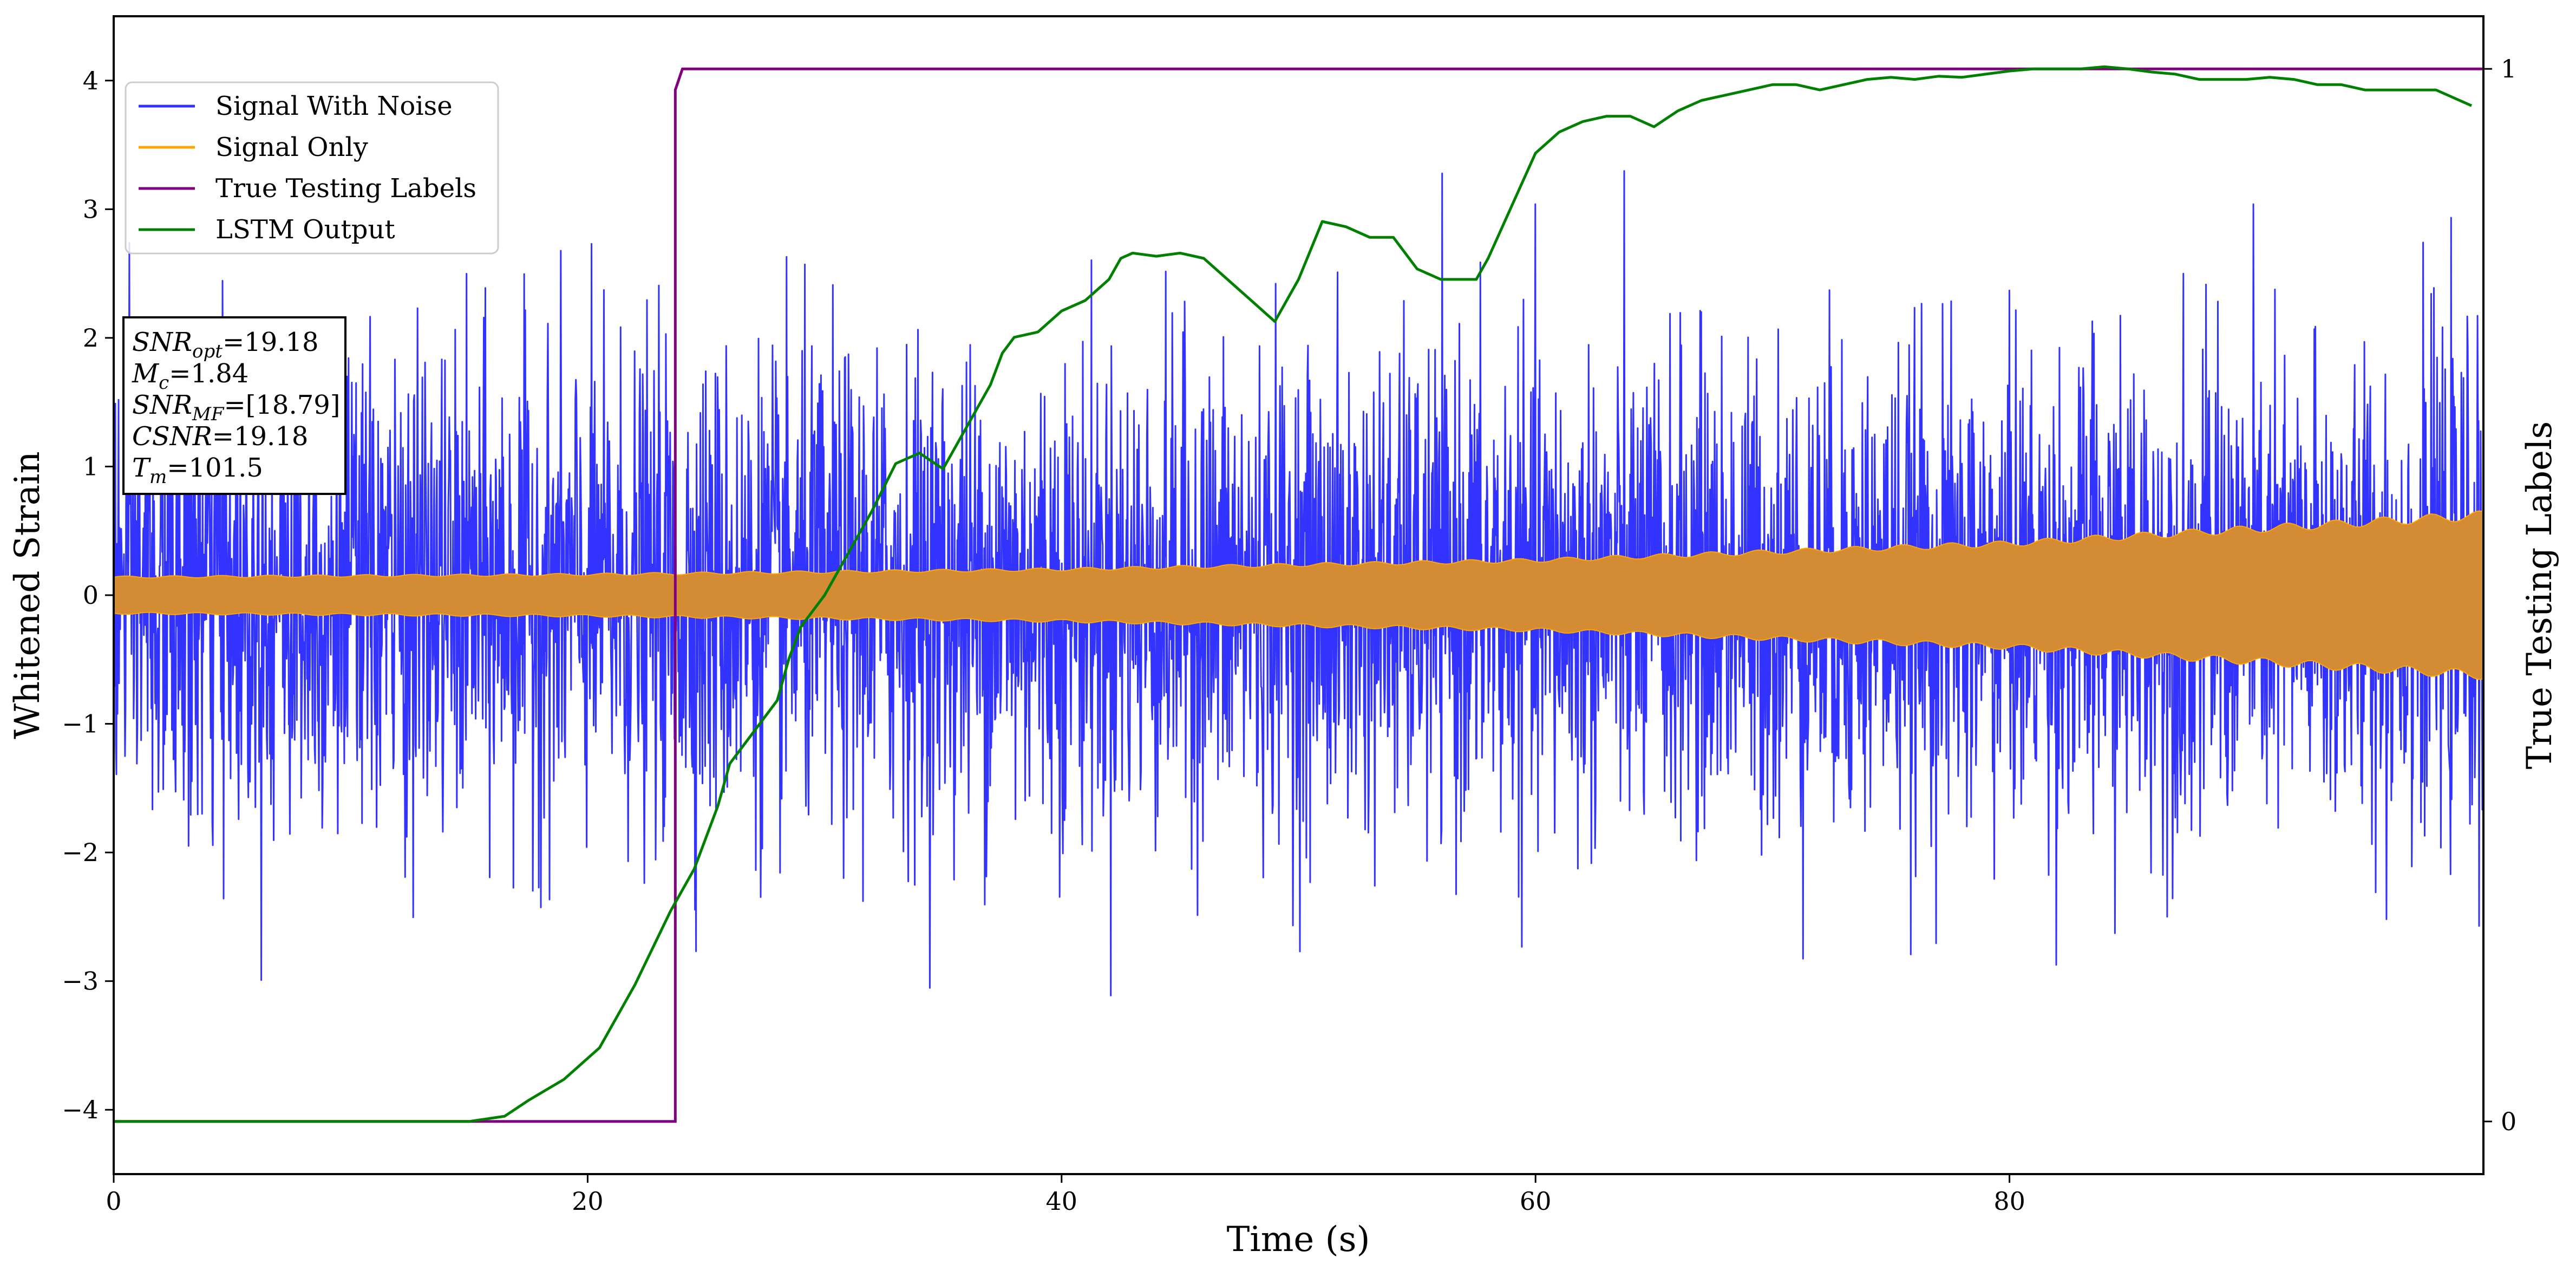 Image resolution: width=2576 pixels, height=1277 pixels. I want to click on x-tick-label: 80, so click(2009, 1201).